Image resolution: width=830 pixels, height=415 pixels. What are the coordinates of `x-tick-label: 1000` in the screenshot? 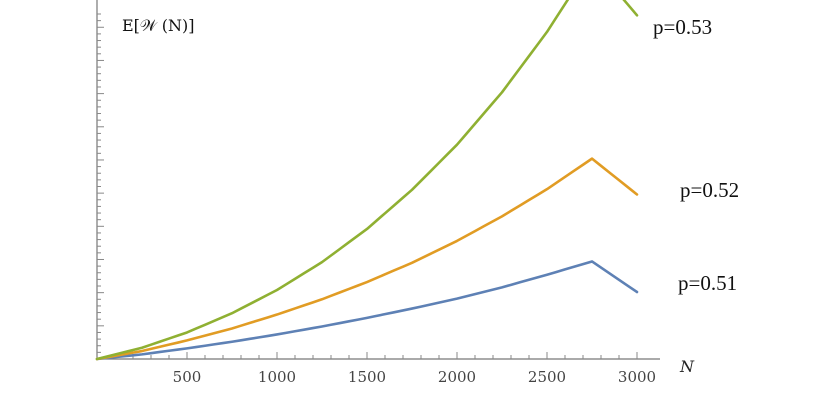 It's located at (277, 377).